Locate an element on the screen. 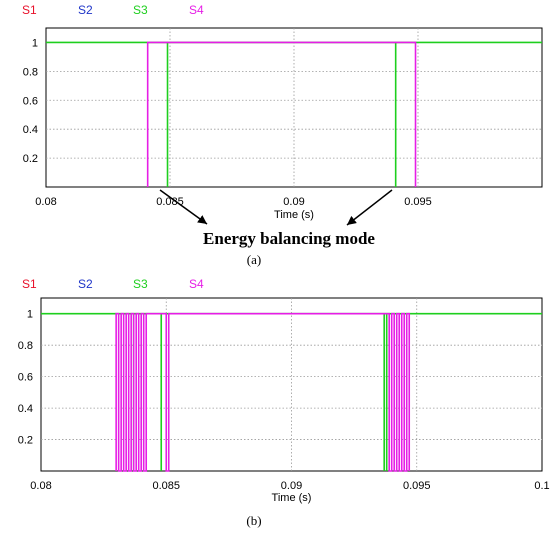 The image size is (550, 534). annotation-arrow-left is located at coordinates (183, 207).